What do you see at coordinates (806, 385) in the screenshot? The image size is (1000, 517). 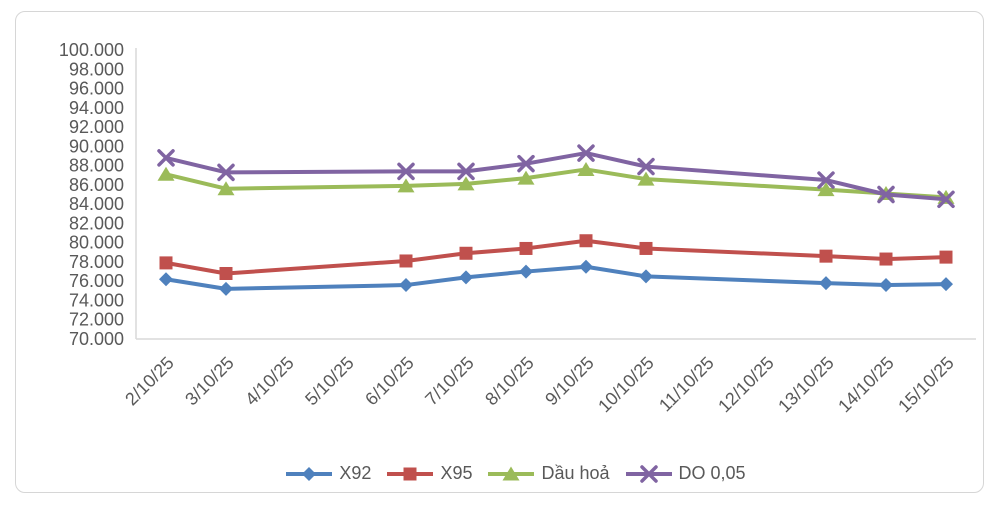 I see `x-tick-label: 13/10/25` at bounding box center [806, 385].